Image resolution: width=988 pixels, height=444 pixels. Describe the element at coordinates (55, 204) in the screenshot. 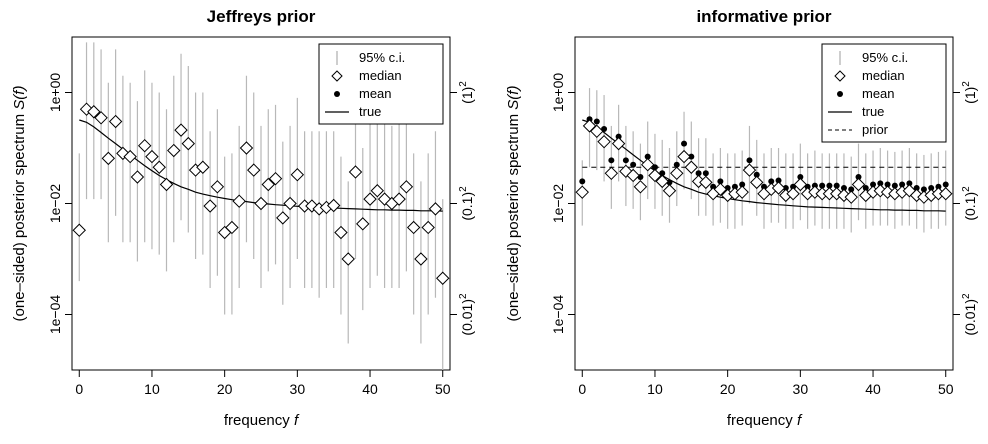

I see `y-tick-label: 1e−02` at that location.